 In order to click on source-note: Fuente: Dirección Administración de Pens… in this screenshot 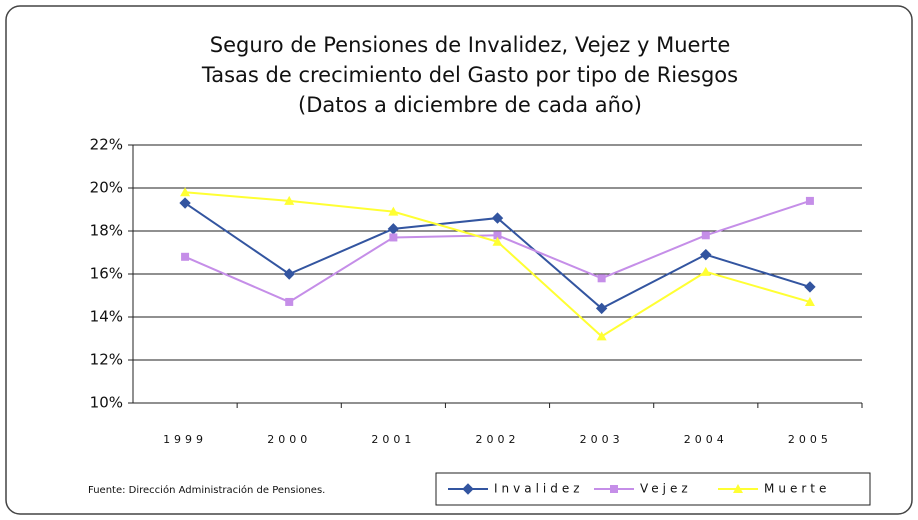, I will do `click(206, 490)`.